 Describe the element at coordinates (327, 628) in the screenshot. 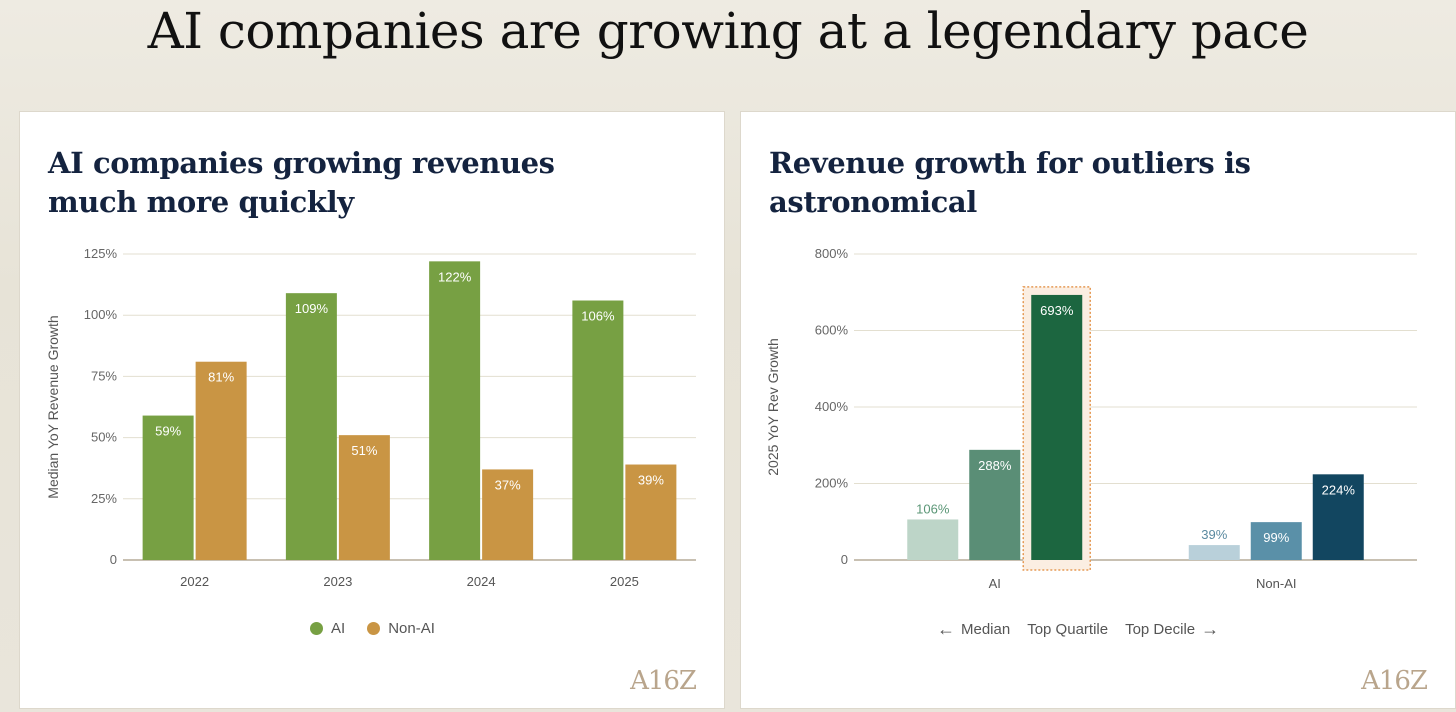

I see `legend-item-ai: AI` at that location.